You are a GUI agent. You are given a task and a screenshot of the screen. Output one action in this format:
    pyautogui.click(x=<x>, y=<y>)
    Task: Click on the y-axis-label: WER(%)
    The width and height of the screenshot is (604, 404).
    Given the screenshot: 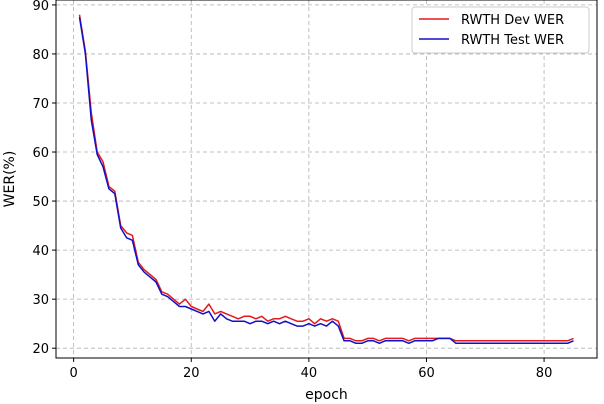 What is the action you would take?
    pyautogui.click(x=10, y=179)
    